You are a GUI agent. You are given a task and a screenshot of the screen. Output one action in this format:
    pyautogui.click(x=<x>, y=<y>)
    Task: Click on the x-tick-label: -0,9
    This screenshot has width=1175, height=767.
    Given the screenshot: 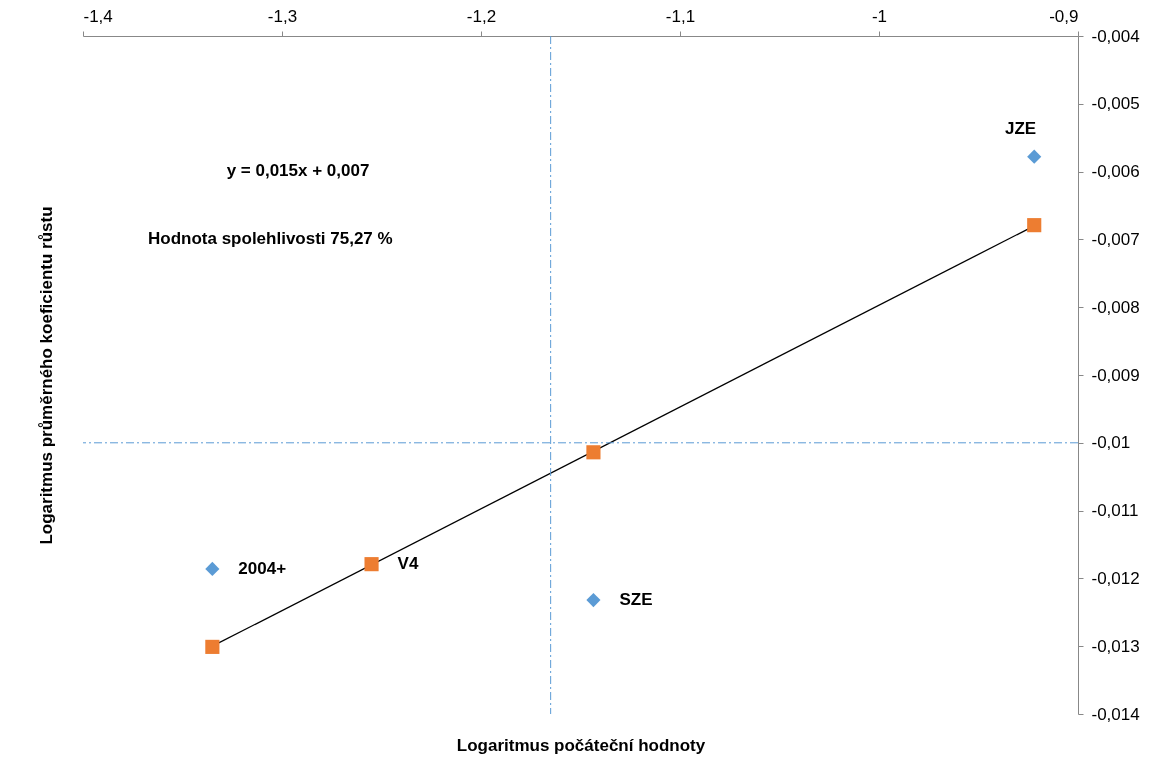 What is the action you would take?
    pyautogui.click(x=1064, y=16)
    